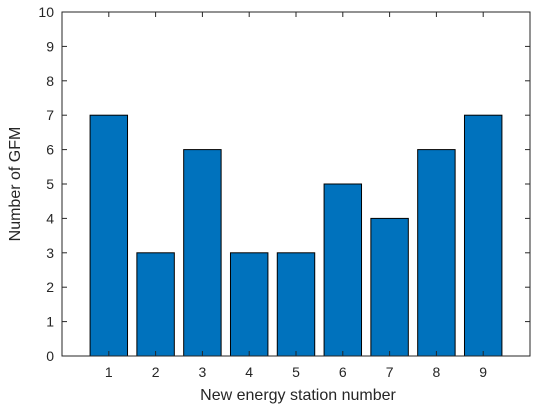 The width and height of the screenshot is (550, 408). I want to click on y-tick-label-5: 5, so click(50, 184).